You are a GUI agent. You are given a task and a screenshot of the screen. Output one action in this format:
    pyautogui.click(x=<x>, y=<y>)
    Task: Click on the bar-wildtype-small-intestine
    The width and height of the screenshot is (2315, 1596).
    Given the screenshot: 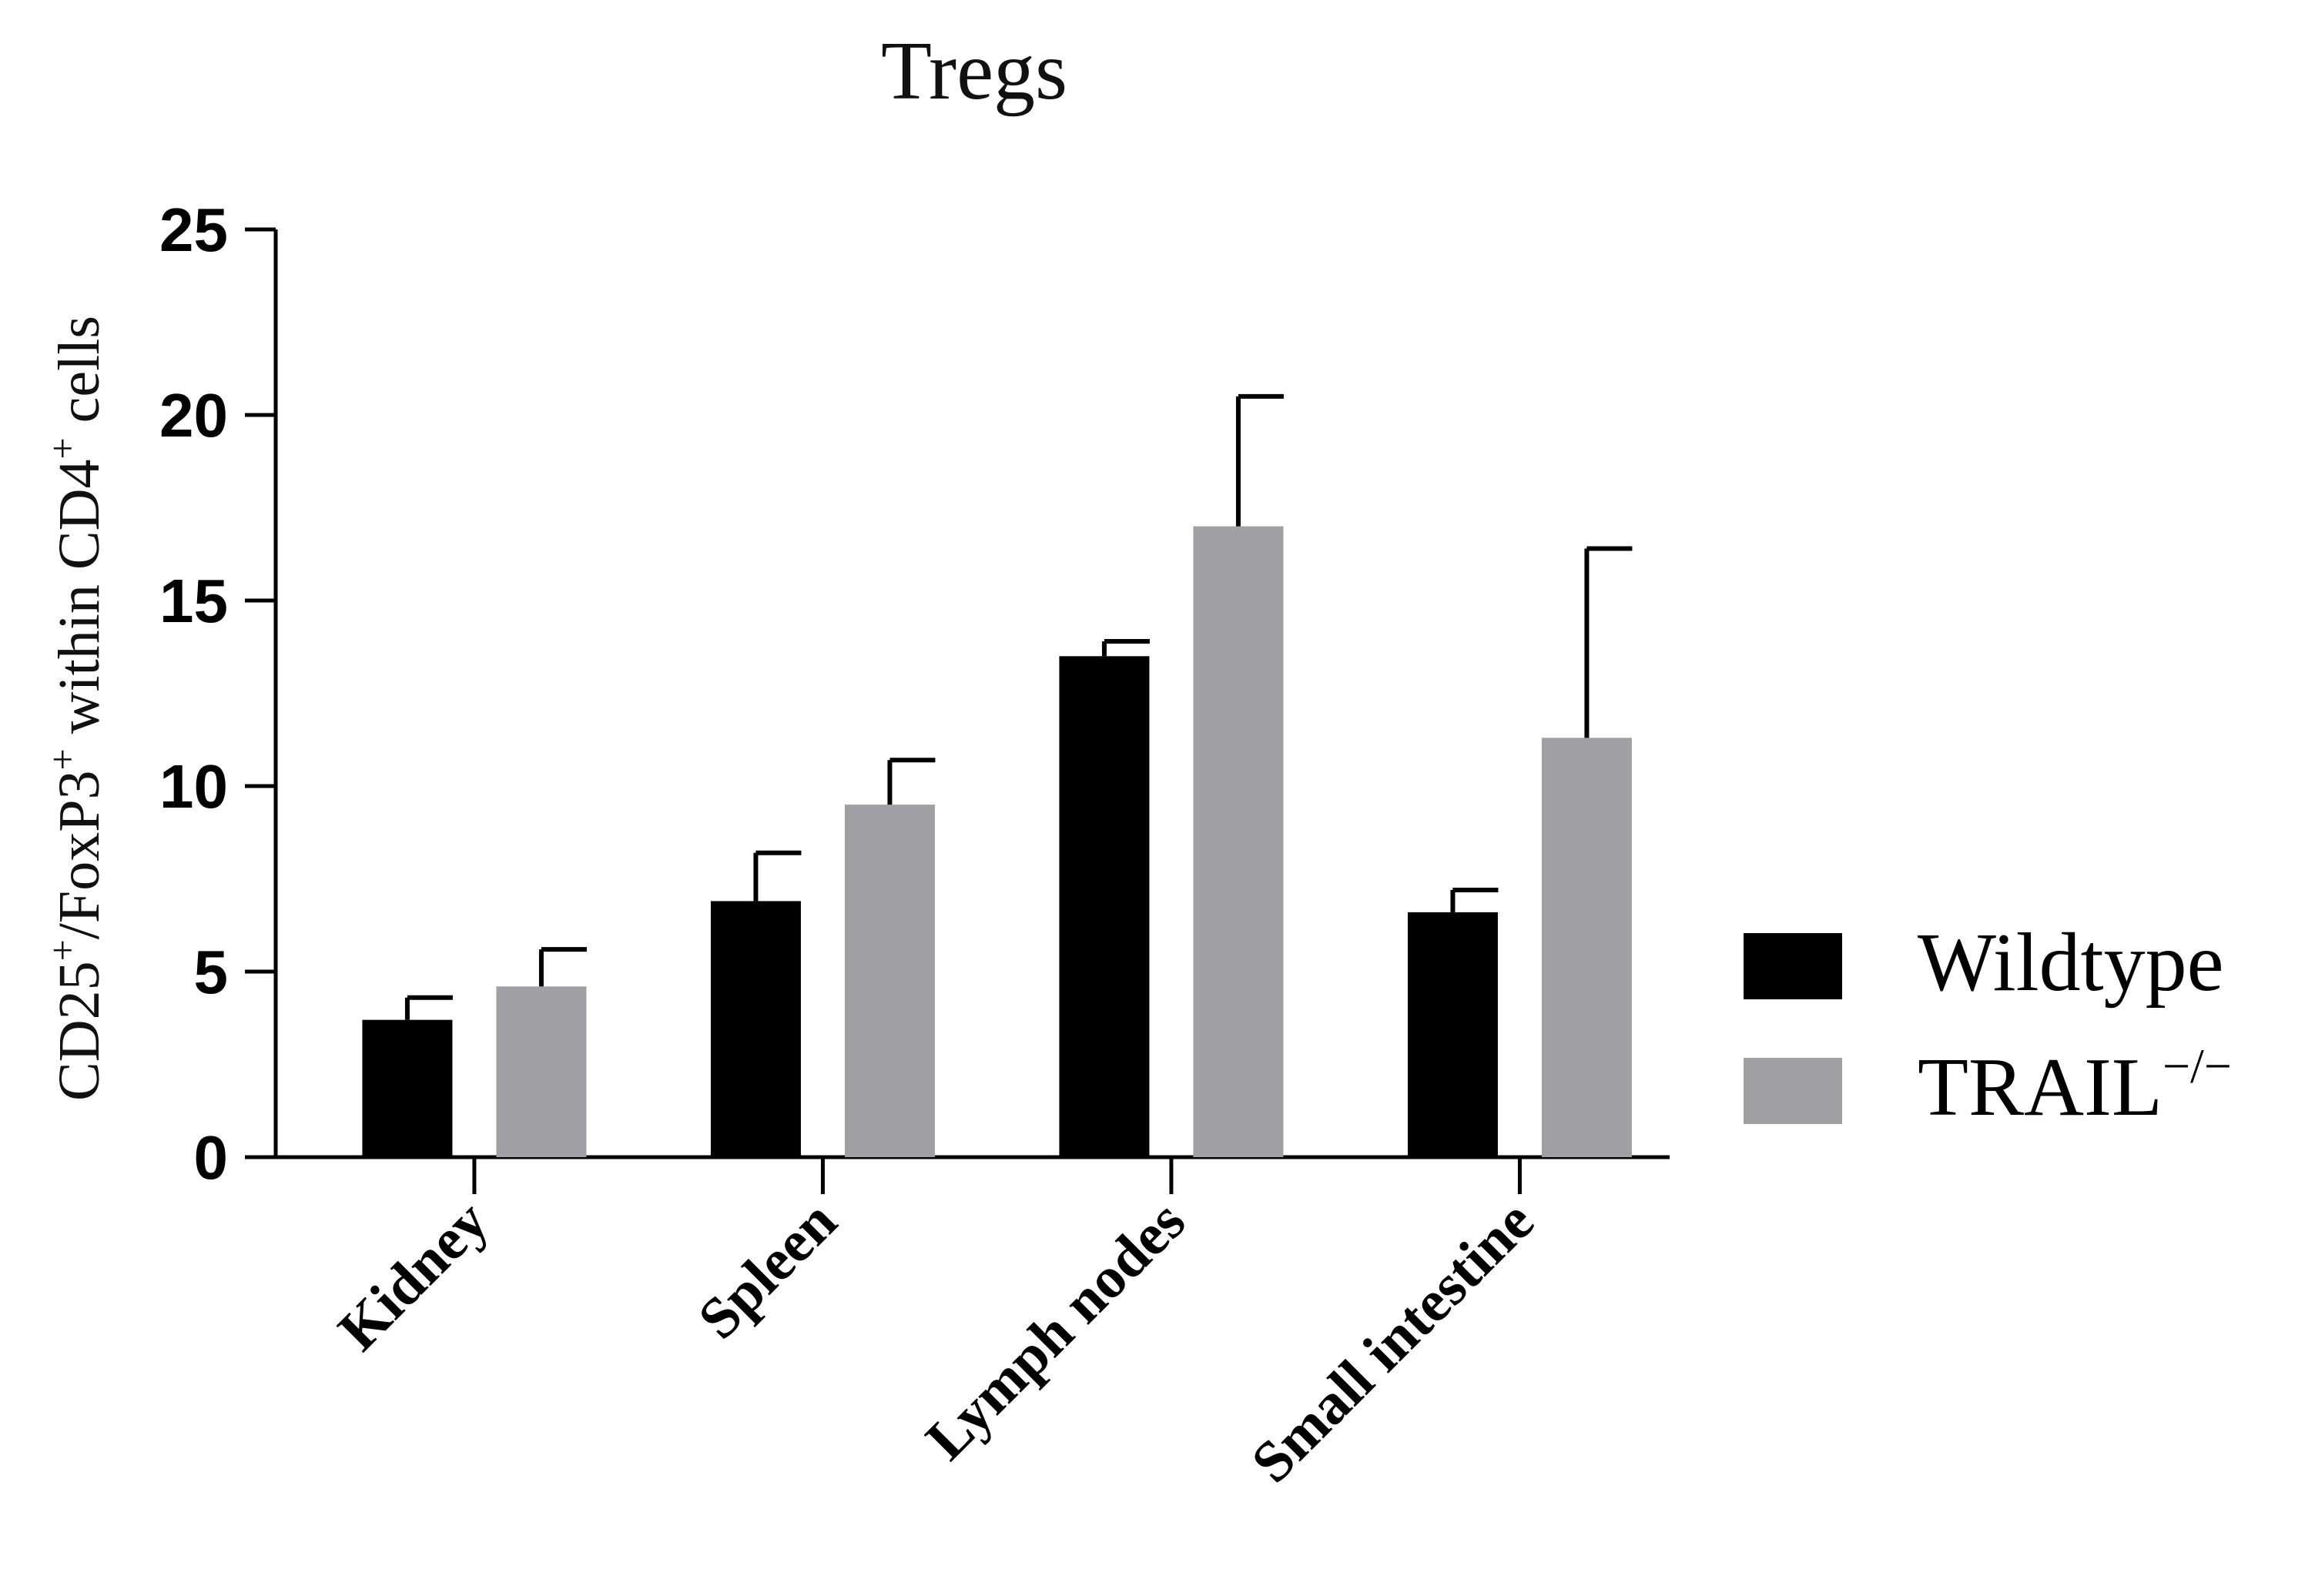 What is the action you would take?
    pyautogui.click(x=1453, y=1035)
    